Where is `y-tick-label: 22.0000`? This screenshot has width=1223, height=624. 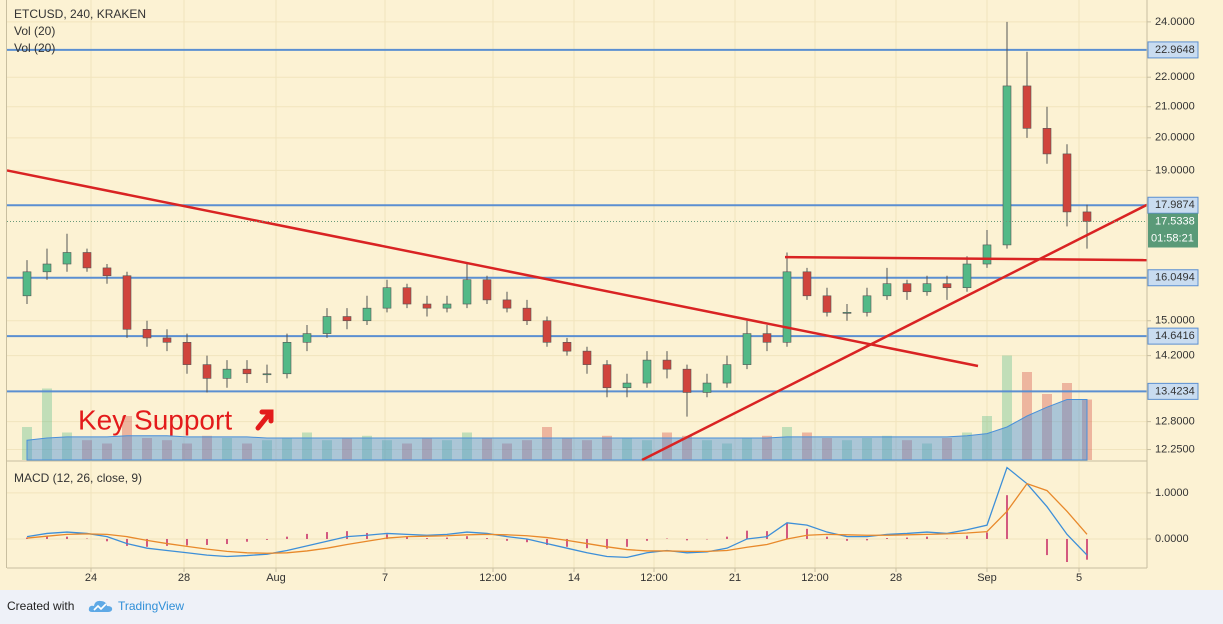 y-tick-label: 22.0000 is located at coordinates (1175, 77).